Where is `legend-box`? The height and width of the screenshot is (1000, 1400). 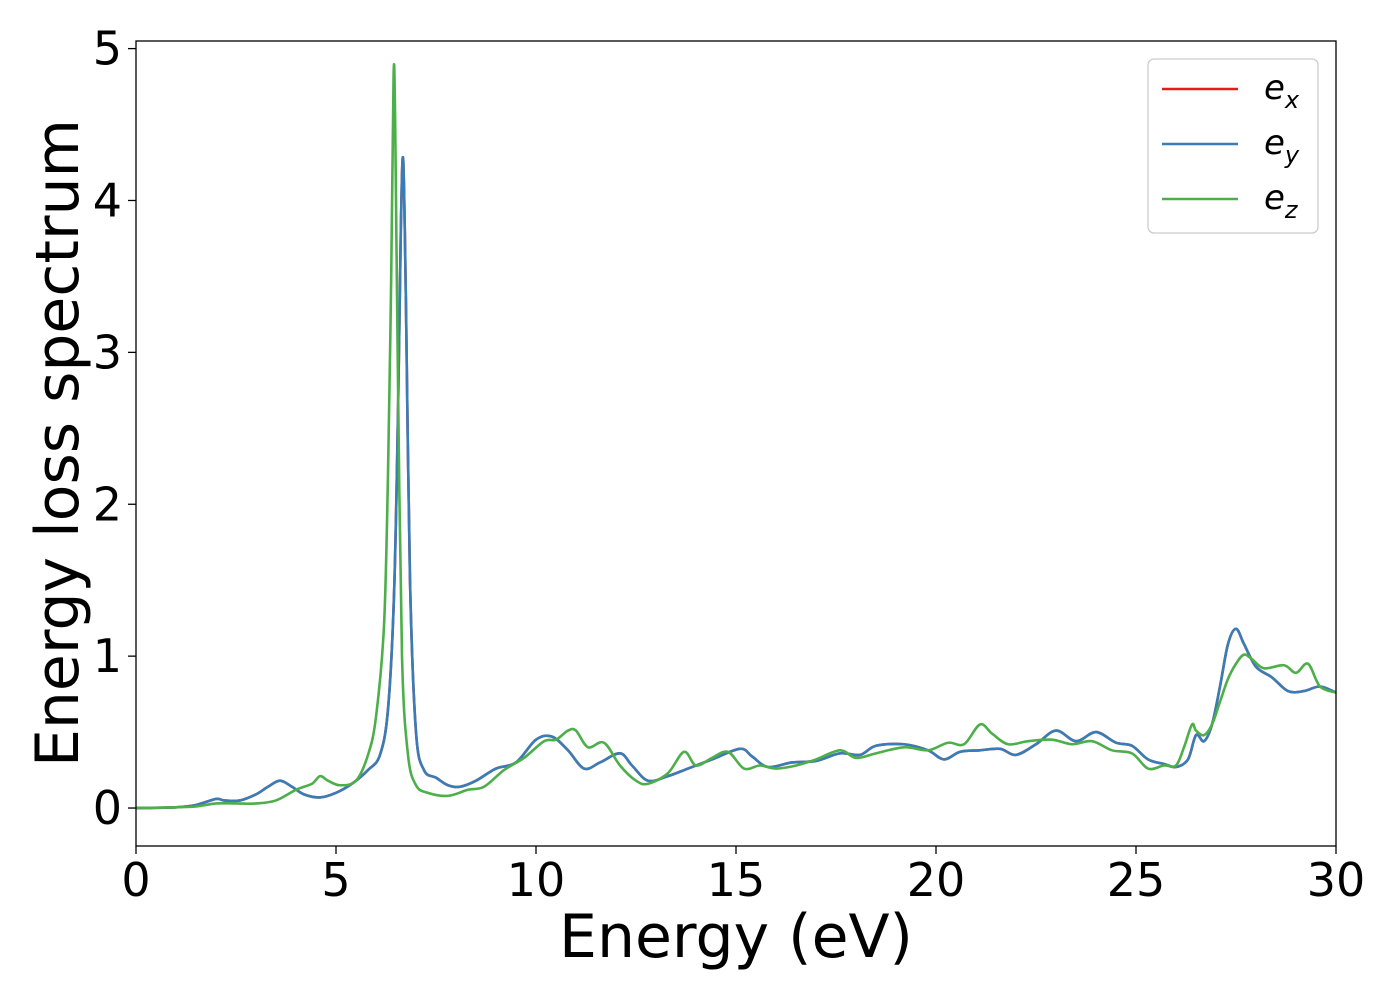
legend-box is located at coordinates (1233, 146).